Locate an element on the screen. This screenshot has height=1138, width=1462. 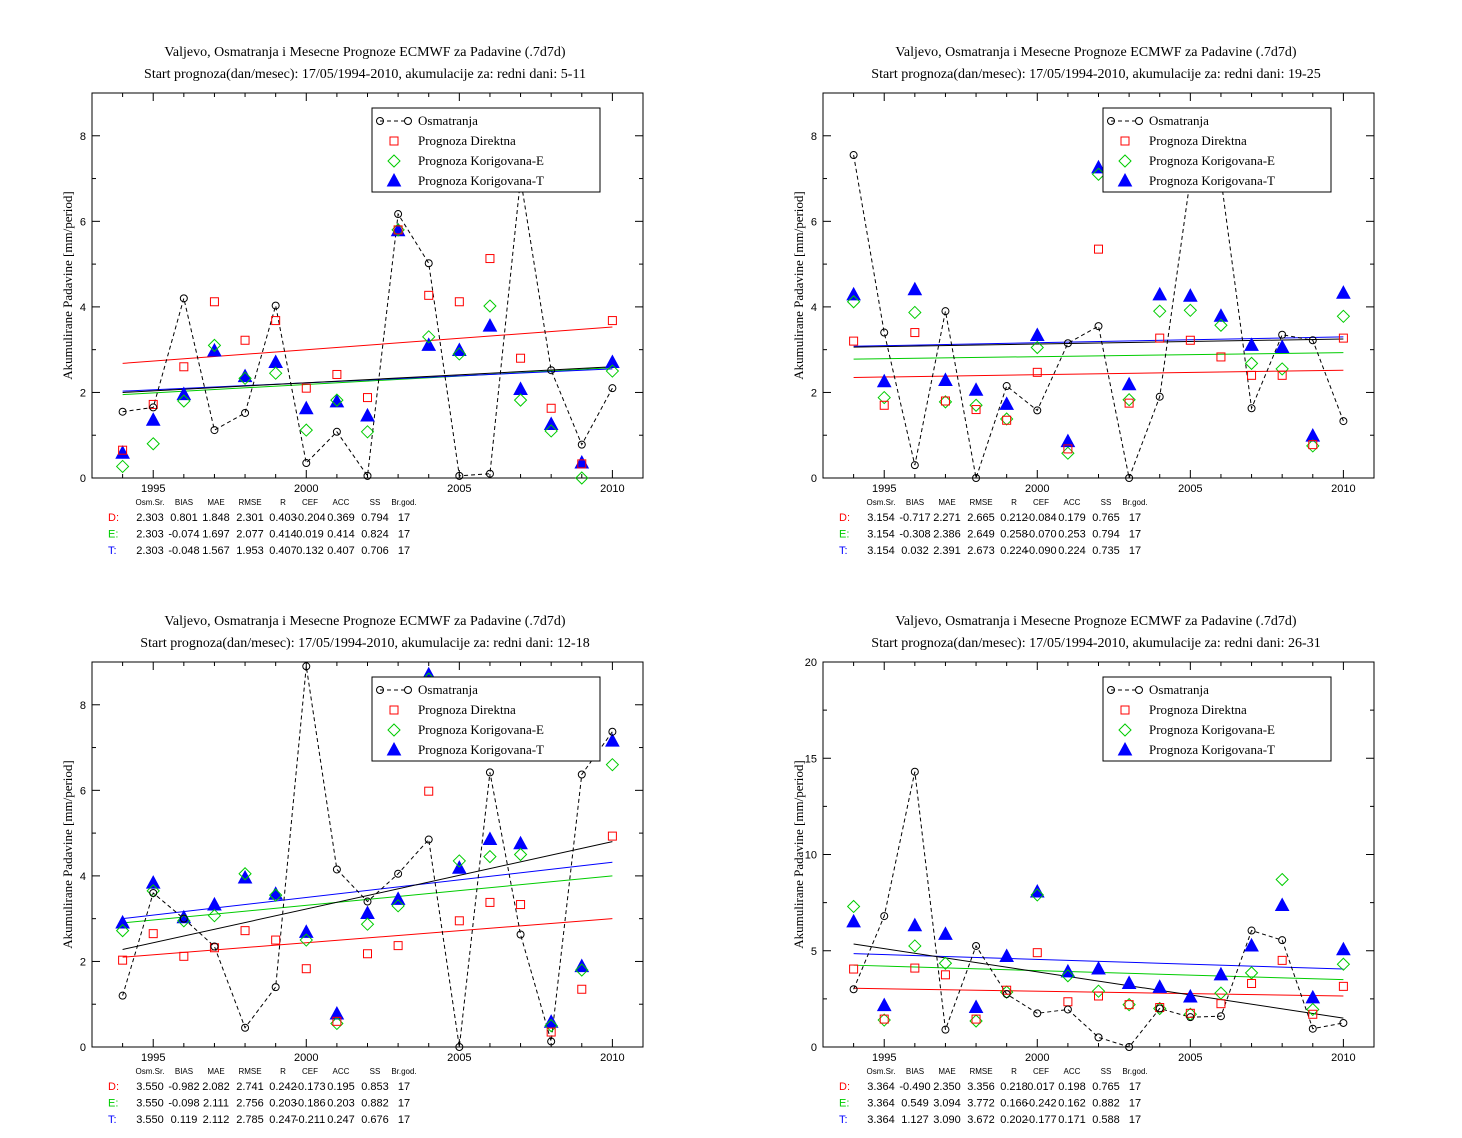
stats-value: 0.369 is located at coordinates (341, 518).